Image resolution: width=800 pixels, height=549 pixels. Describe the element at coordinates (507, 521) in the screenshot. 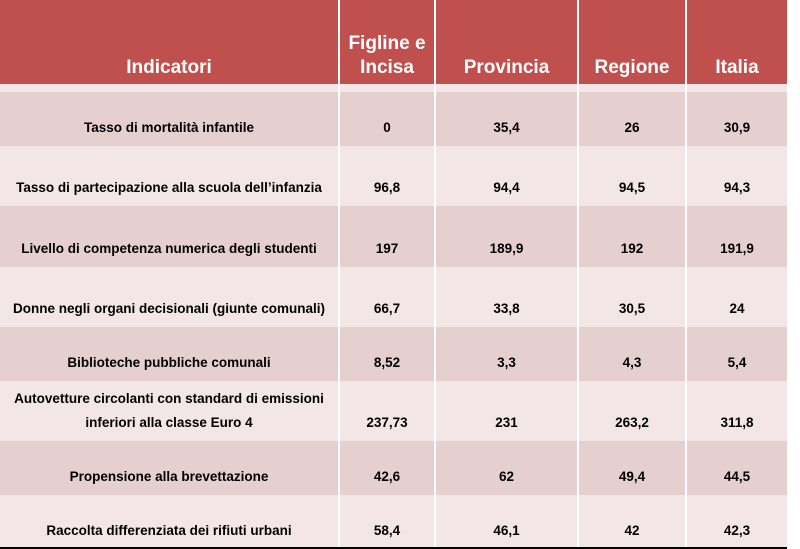

I see `value-provincia: 46,1` at that location.